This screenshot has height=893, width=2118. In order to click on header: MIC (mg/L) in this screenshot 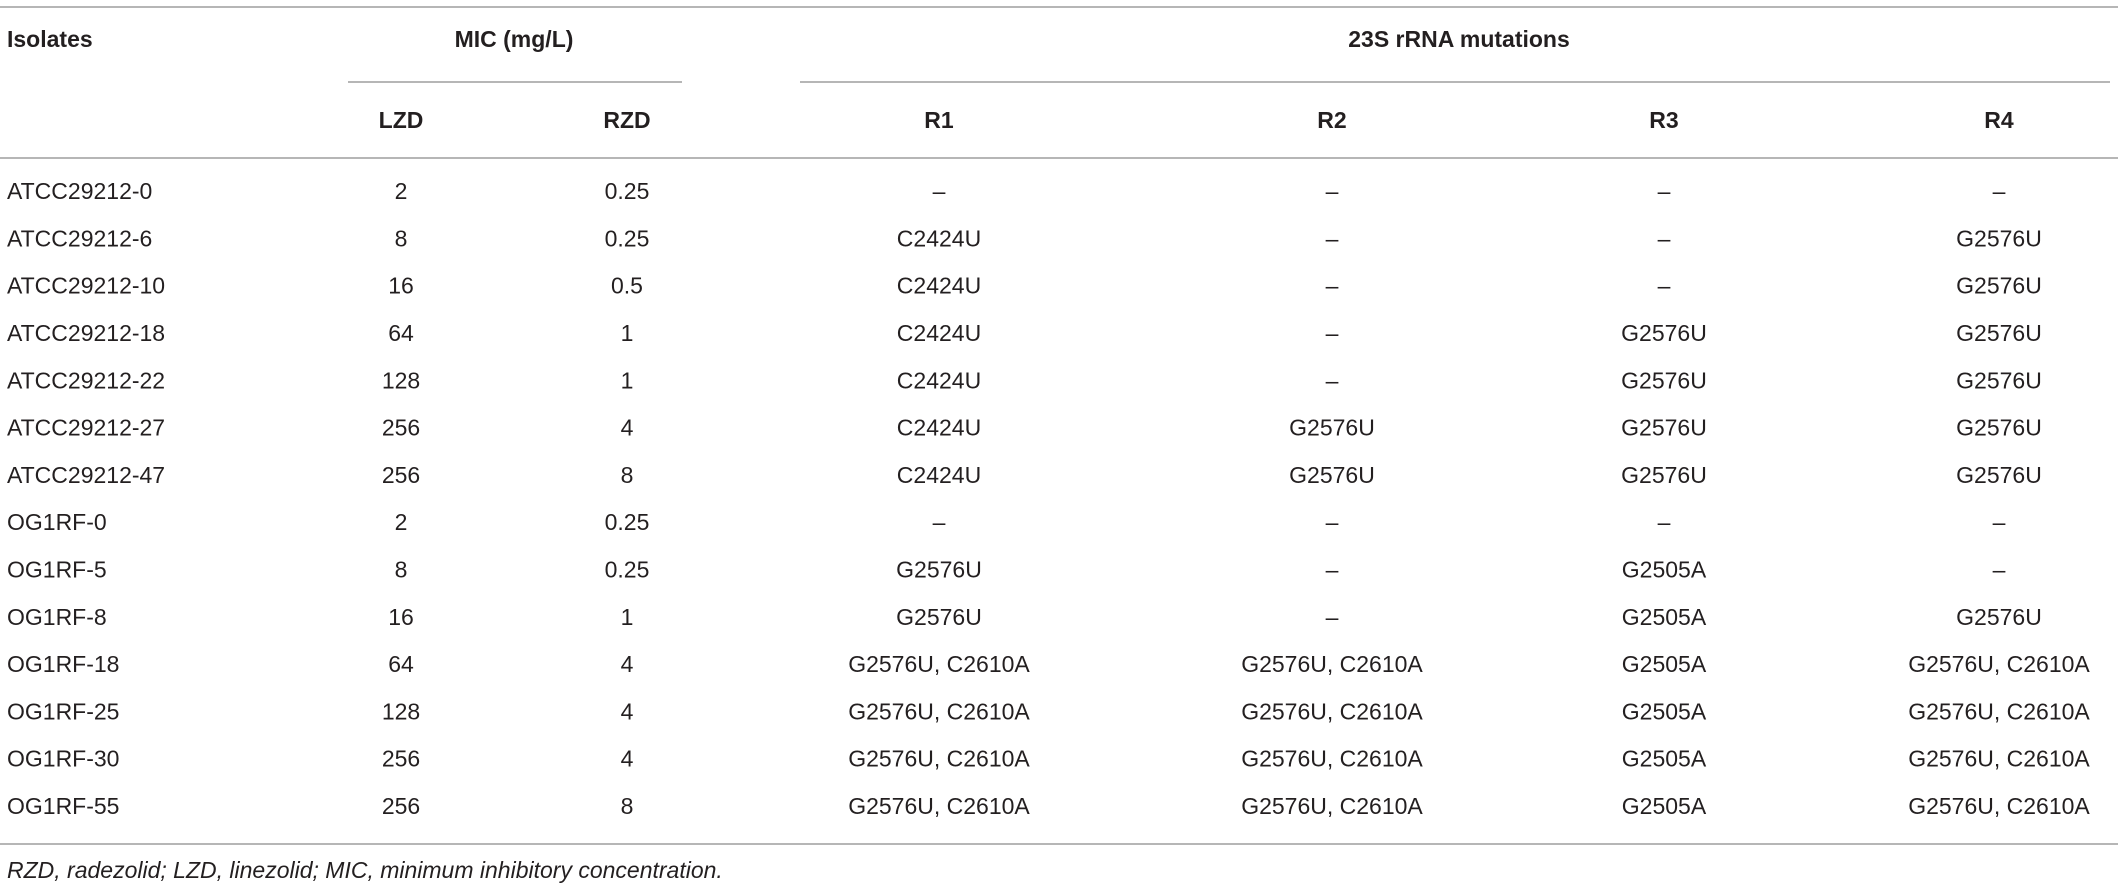, I will do `click(514, 39)`.